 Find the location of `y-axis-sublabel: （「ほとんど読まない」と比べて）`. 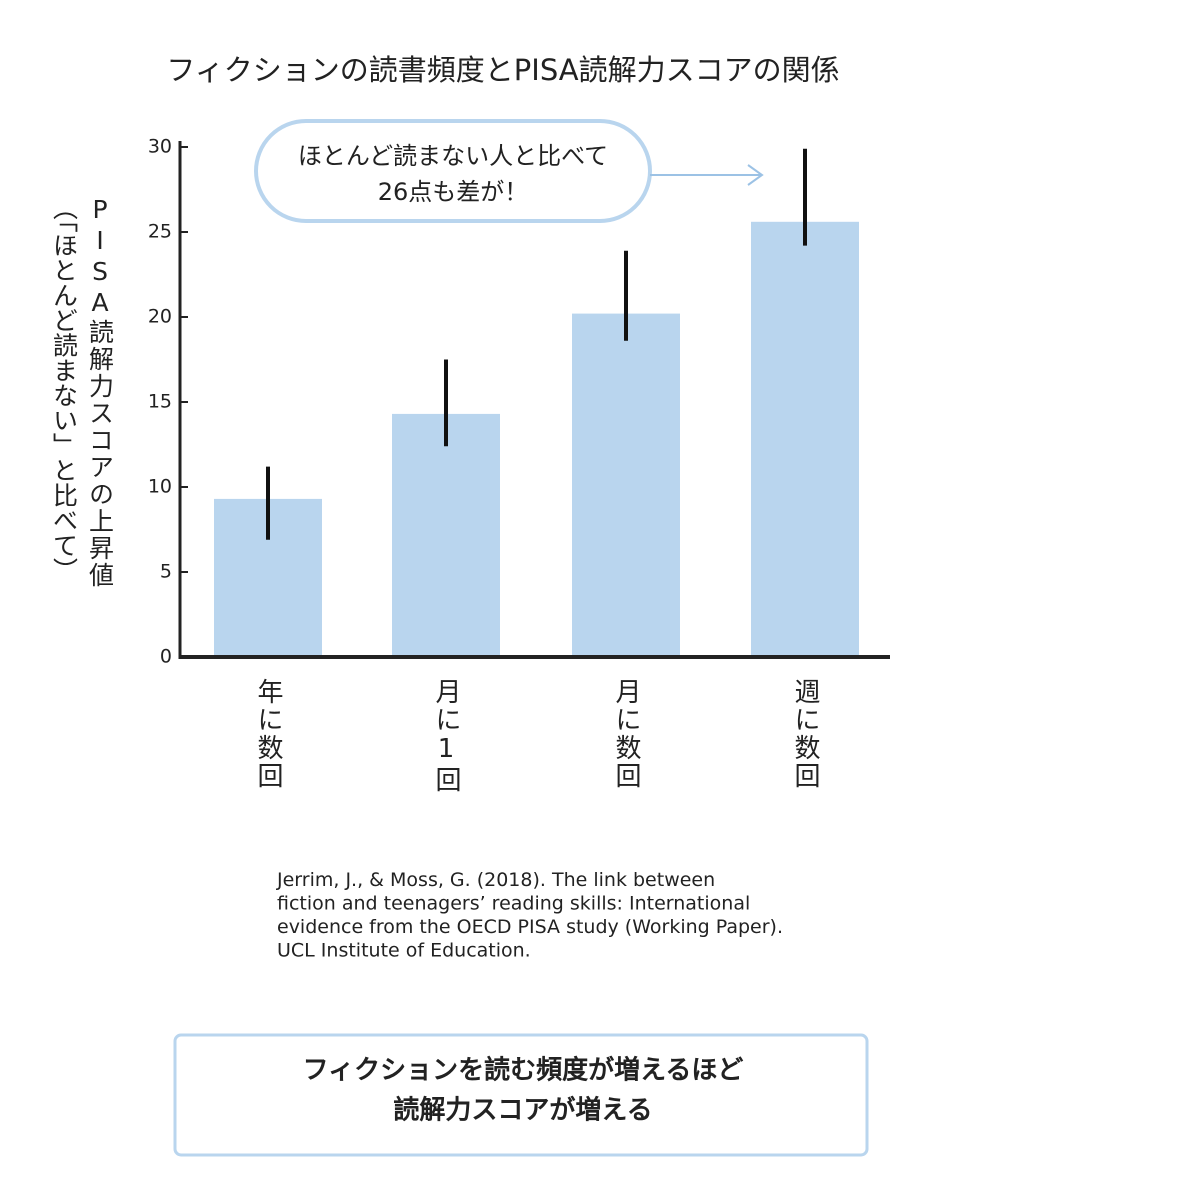

y-axis-sublabel: （「ほとんど読まない」と比べて） is located at coordinates (64, 389).